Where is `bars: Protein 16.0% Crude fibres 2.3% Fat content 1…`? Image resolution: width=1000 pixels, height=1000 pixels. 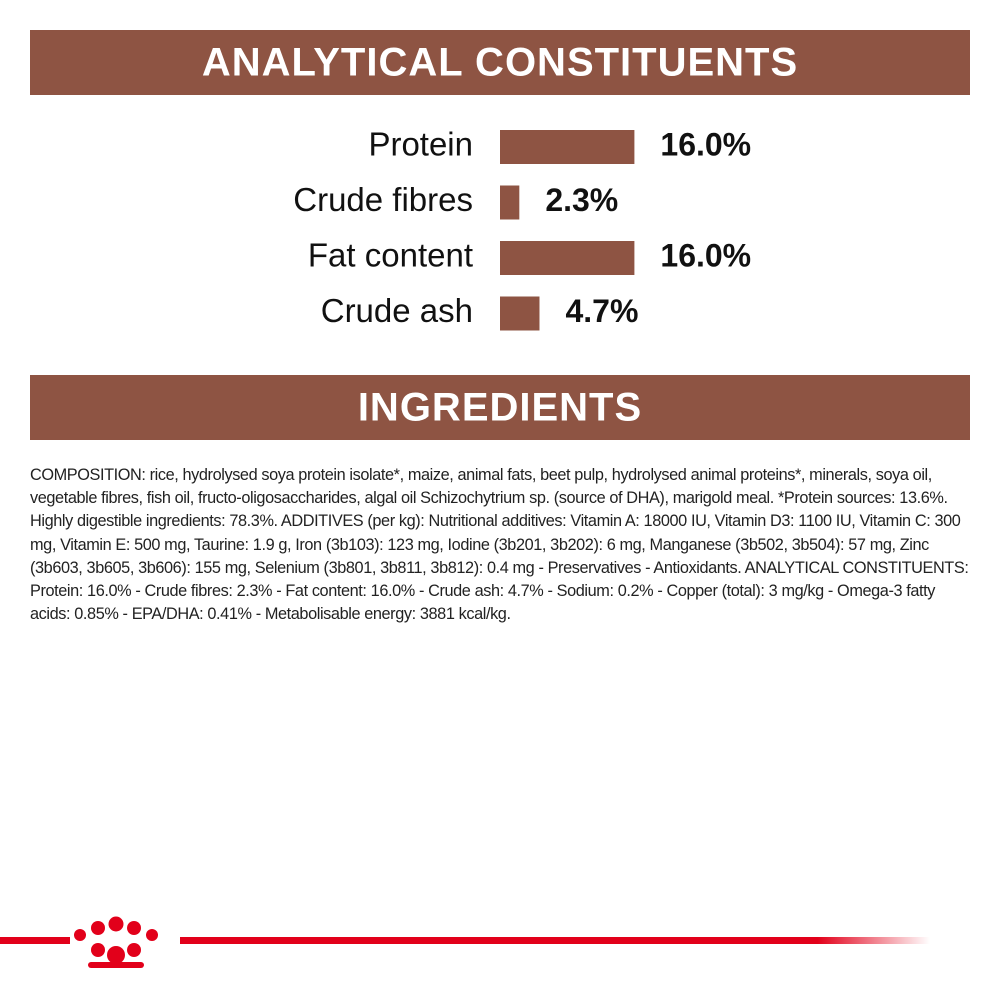
bars: Protein 16.0% Crude fibres 2.3% Fat content 1… is located at coordinates (522, 228).